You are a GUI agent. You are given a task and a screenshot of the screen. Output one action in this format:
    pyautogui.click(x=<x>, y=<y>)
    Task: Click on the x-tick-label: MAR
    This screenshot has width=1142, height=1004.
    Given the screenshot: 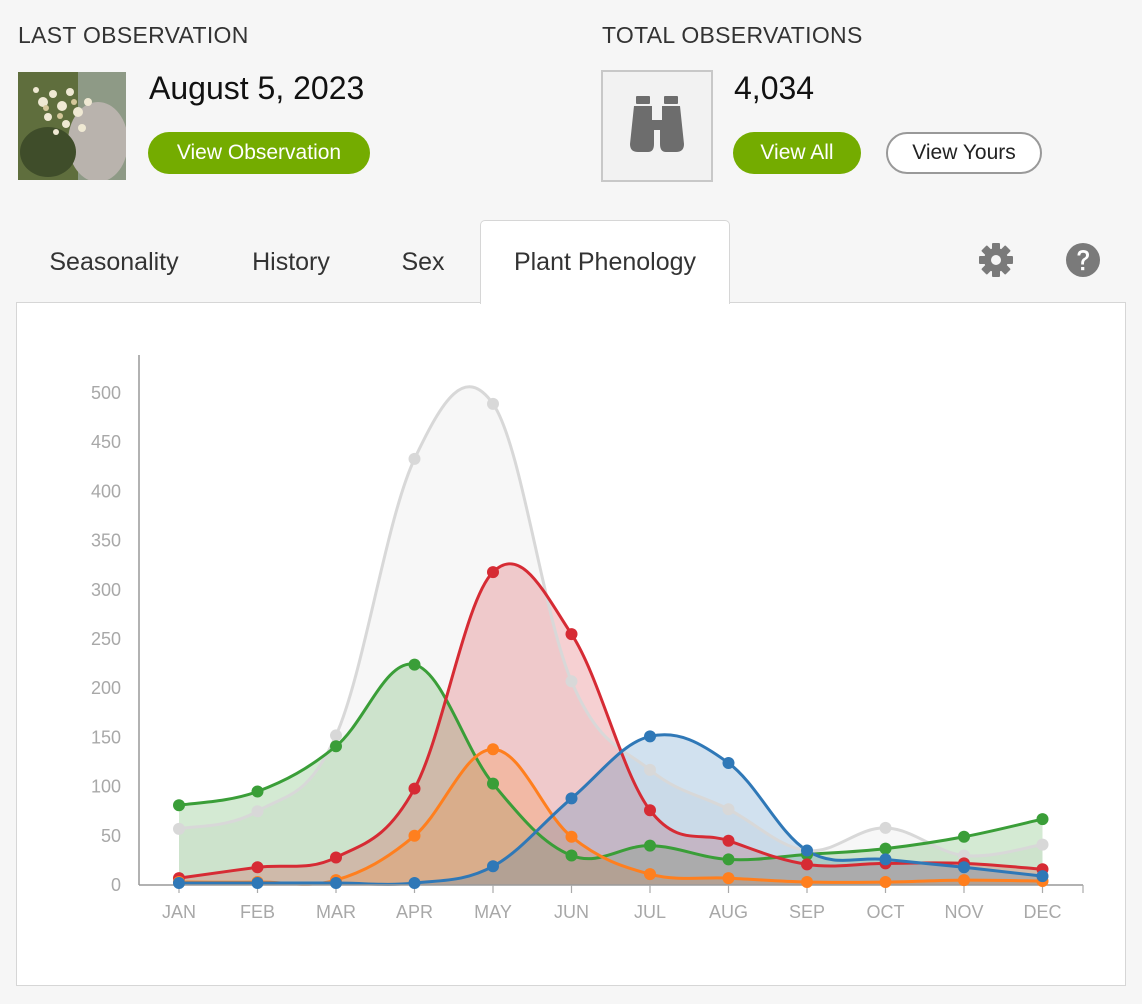 What is the action you would take?
    pyautogui.click(x=336, y=912)
    